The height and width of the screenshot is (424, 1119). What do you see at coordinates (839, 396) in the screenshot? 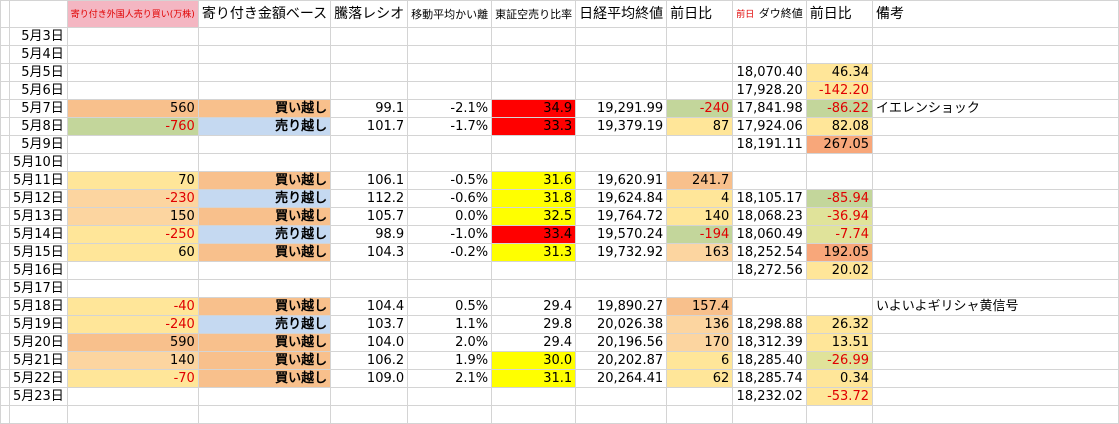
I see `cell: -53.72` at bounding box center [839, 396].